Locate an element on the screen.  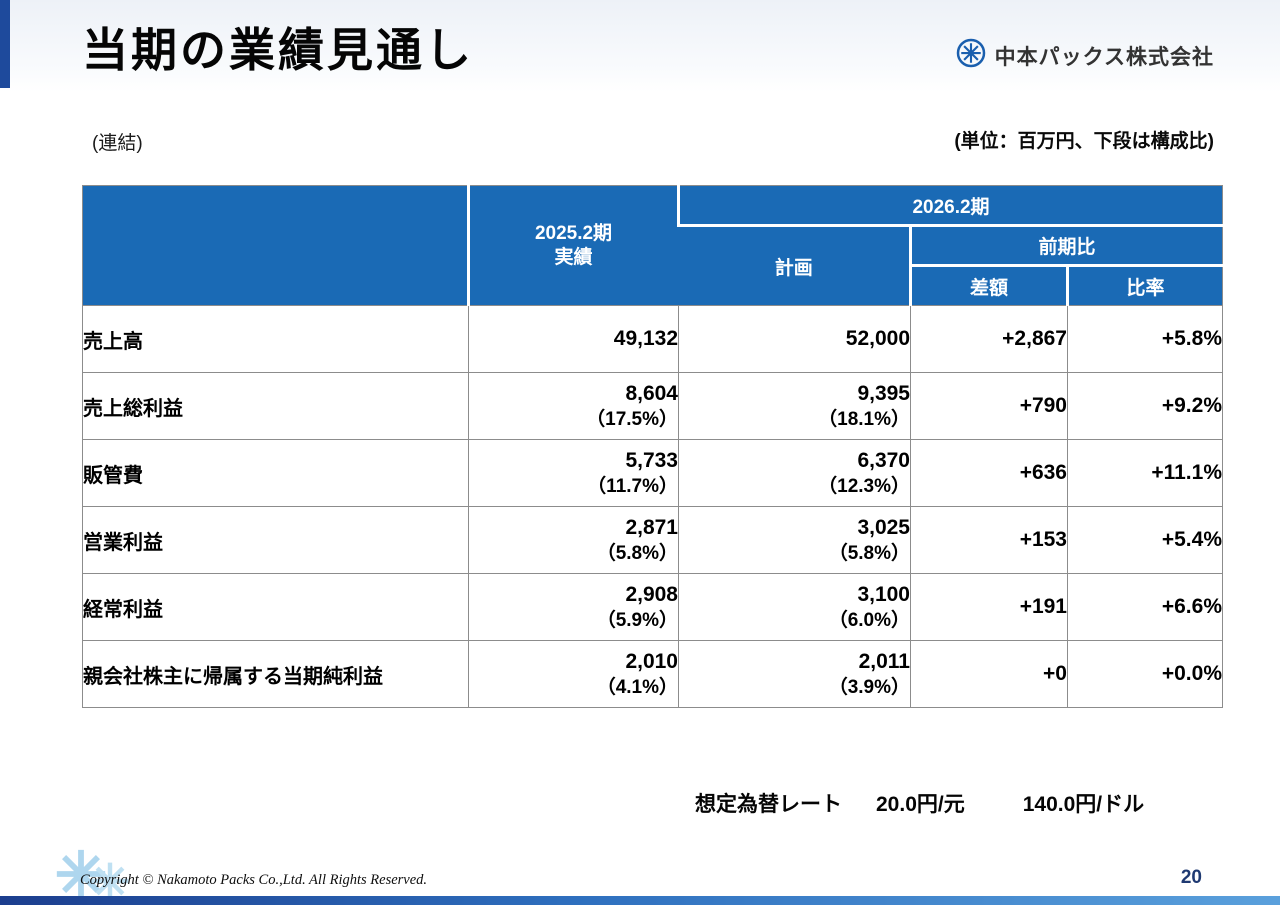
value: 6,370 is located at coordinates (883, 461).